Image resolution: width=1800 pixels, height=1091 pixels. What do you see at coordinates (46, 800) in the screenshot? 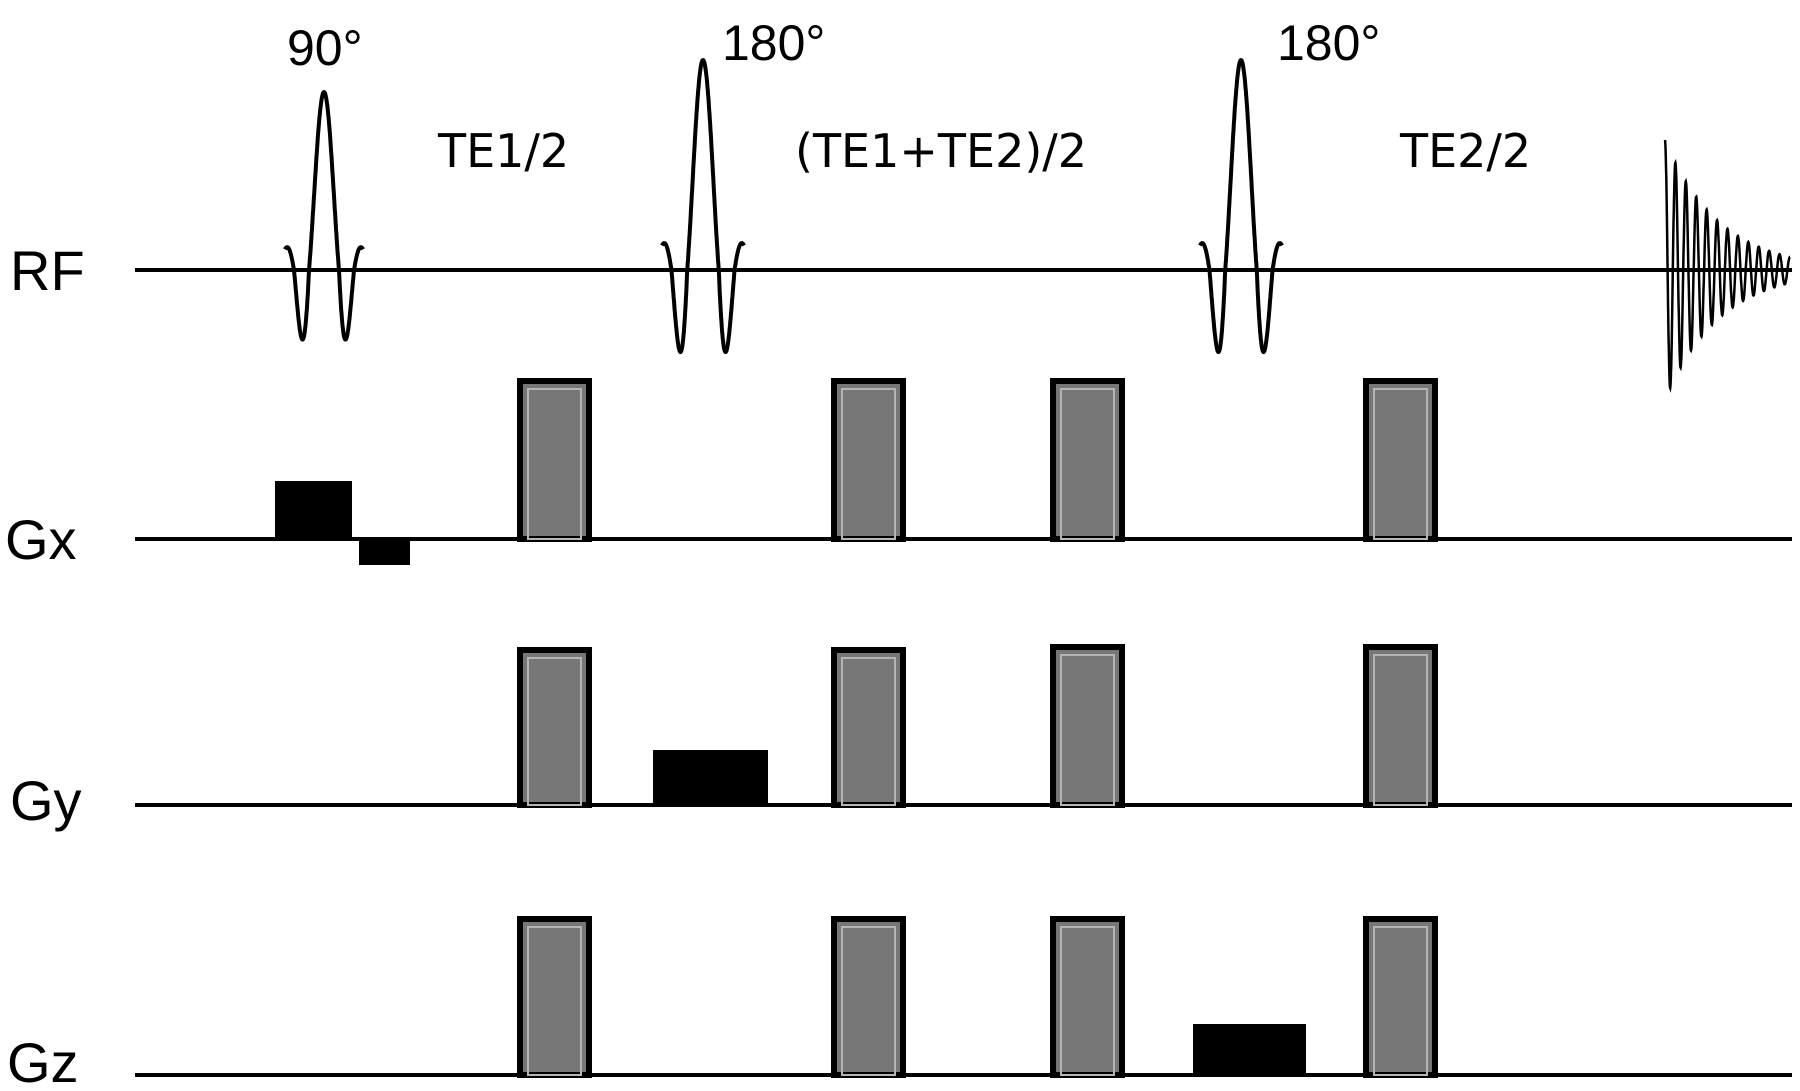
I see `gy-row-label: Gy` at bounding box center [46, 800].